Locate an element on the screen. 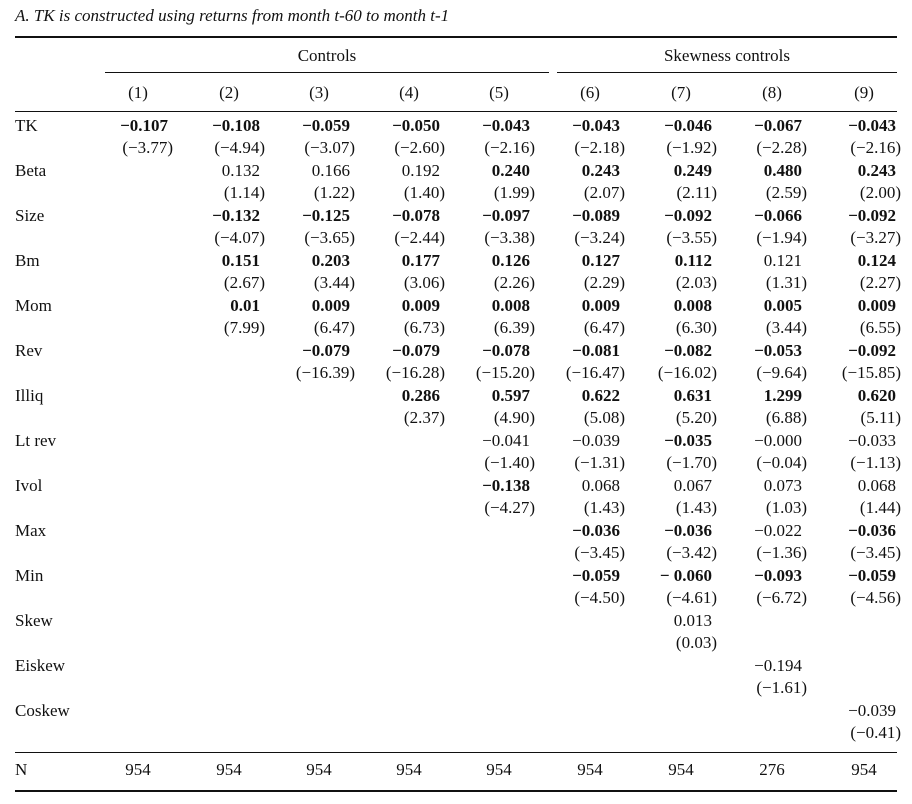 The height and width of the screenshot is (804, 912). t-stat-cell: (−1.13) is located at coordinates (875, 462).